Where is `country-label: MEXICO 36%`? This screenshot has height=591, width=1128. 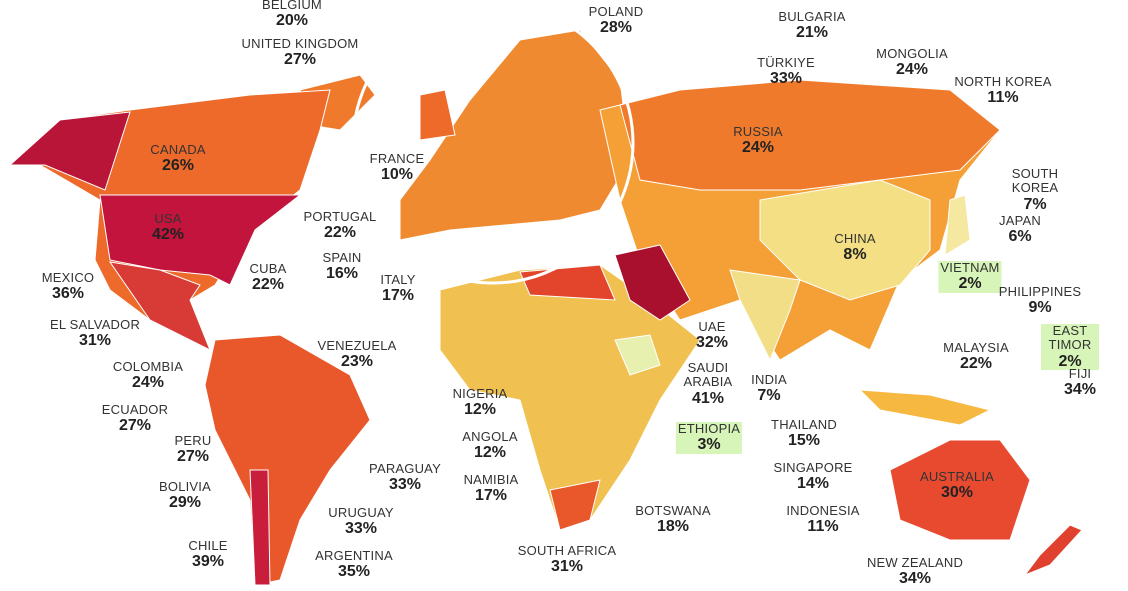 country-label: MEXICO 36% is located at coordinates (68, 286).